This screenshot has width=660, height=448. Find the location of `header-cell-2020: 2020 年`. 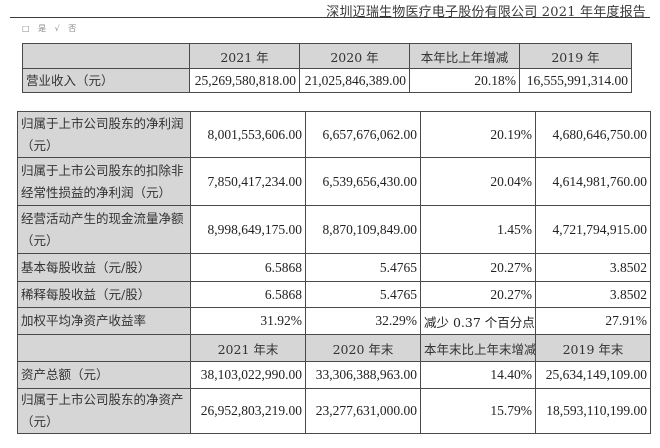

header-cell-2020: 2020 年 is located at coordinates (354, 56).